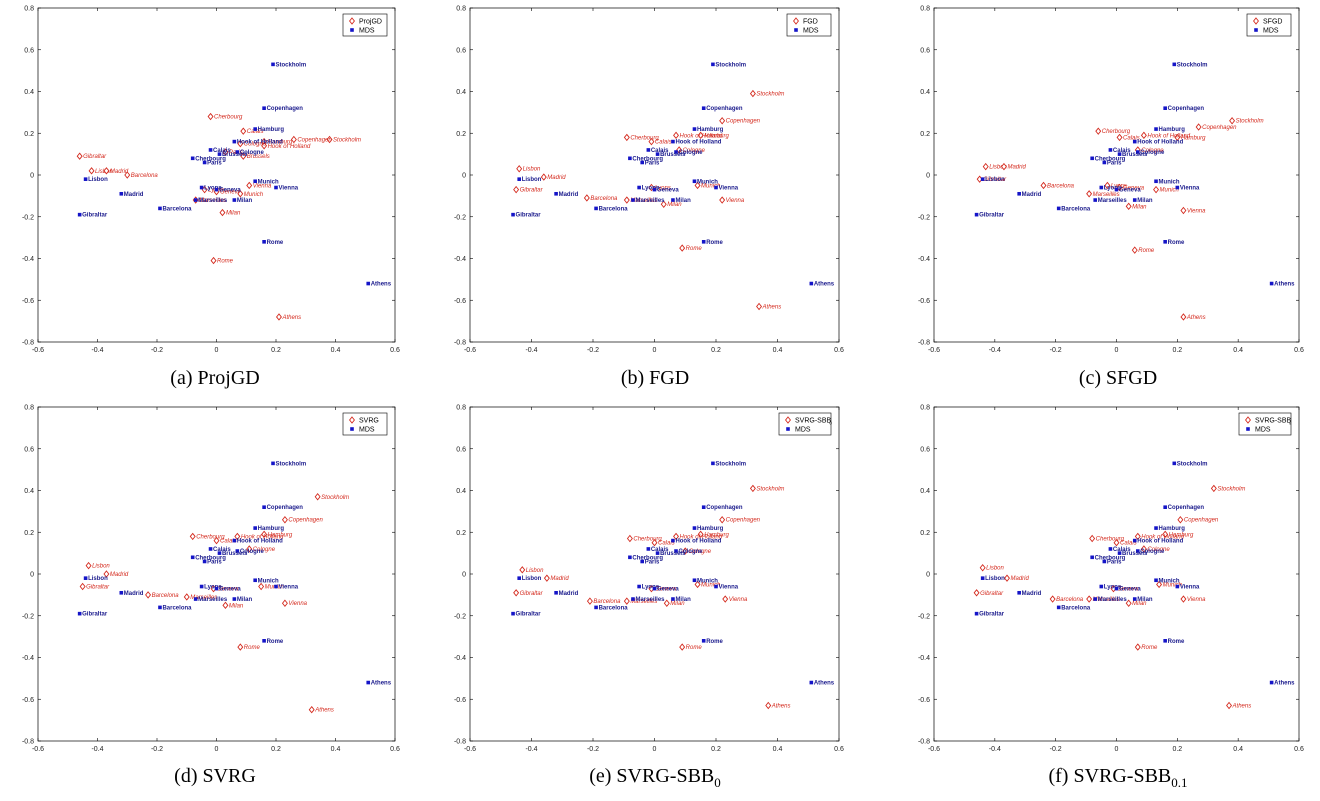  What do you see at coordinates (924, 616) in the screenshot?
I see `y-tick-label: -0.2` at bounding box center [924, 616].